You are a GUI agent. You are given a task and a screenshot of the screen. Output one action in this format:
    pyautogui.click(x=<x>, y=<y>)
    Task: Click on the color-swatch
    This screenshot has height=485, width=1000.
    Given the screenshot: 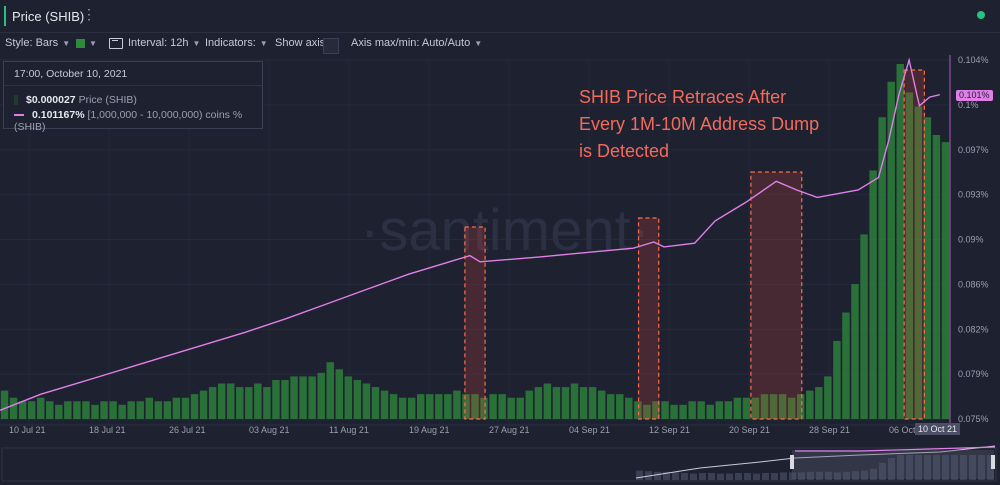 What is the action you would take?
    pyautogui.click(x=80, y=43)
    